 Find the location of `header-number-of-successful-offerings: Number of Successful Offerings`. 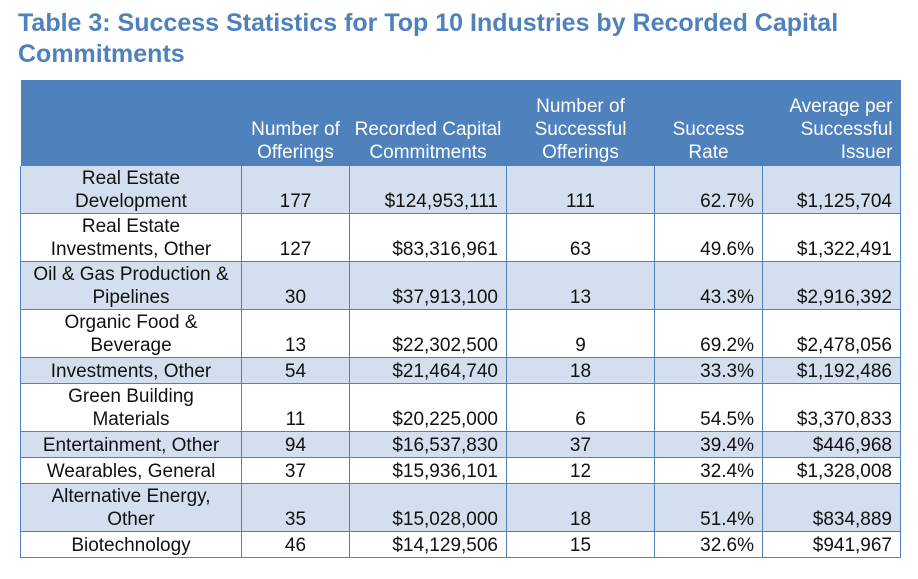

header-number-of-successful-offerings: Number of Successful Offerings is located at coordinates (580, 123).